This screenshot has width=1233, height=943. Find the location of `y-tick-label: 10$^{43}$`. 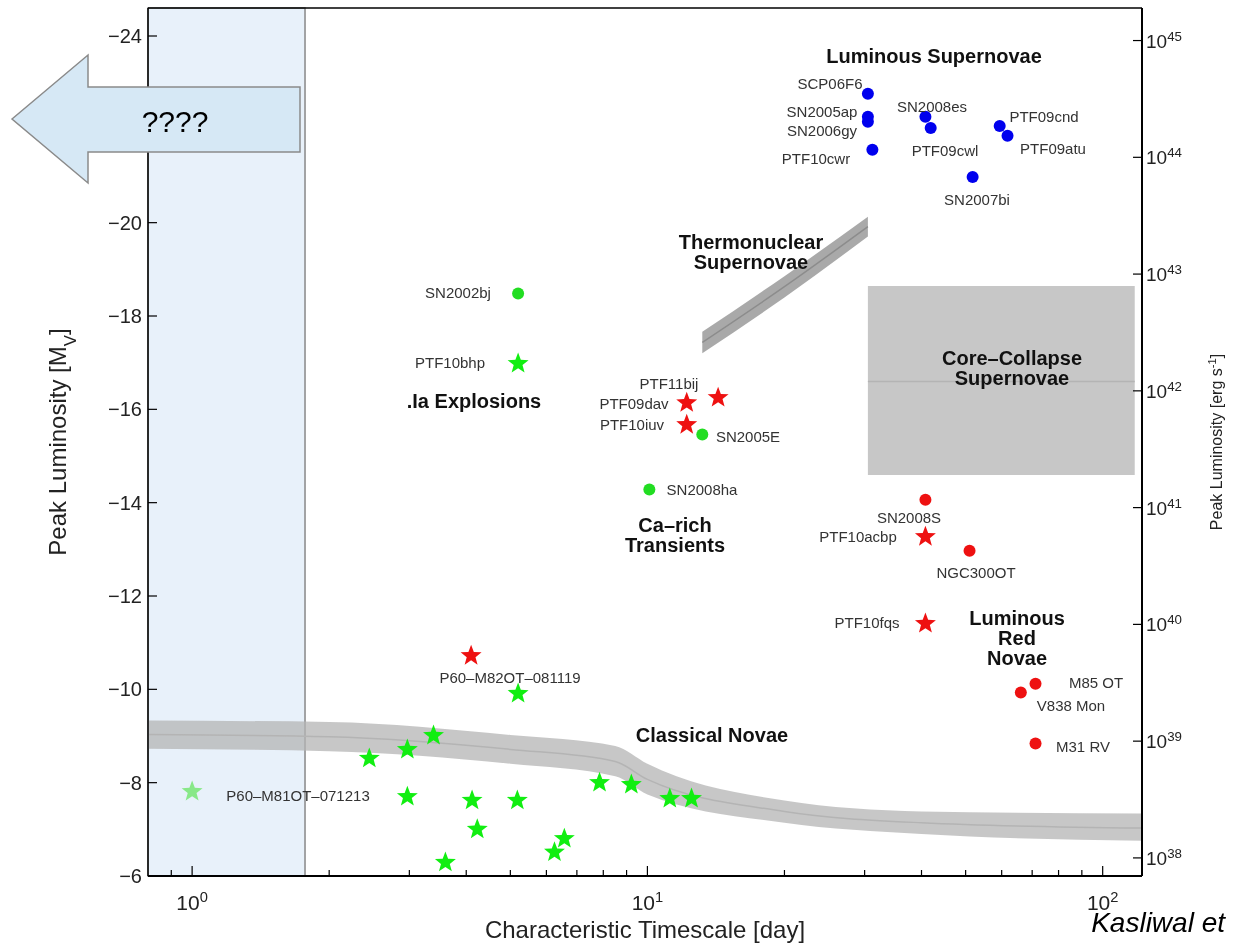

y-tick-label: 10$^{43}$ is located at coordinates (1164, 273).